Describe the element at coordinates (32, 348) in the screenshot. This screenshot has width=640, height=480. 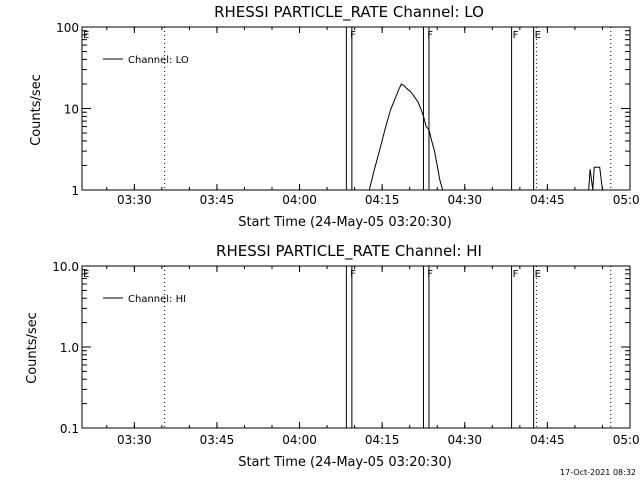
I see `y-axis-label-hi: Counts/sec` at that location.